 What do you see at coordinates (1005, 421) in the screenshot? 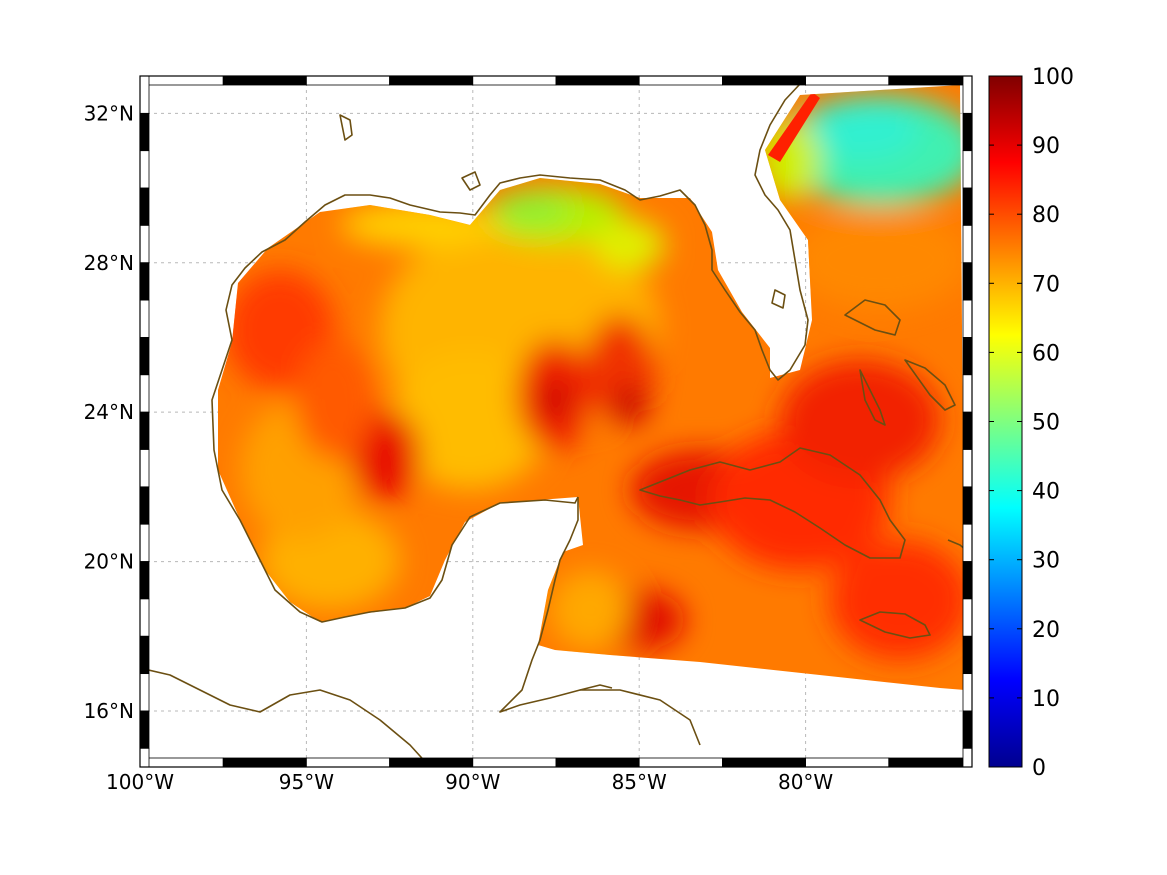
I see `colorbar-gradient` at bounding box center [1005, 421].